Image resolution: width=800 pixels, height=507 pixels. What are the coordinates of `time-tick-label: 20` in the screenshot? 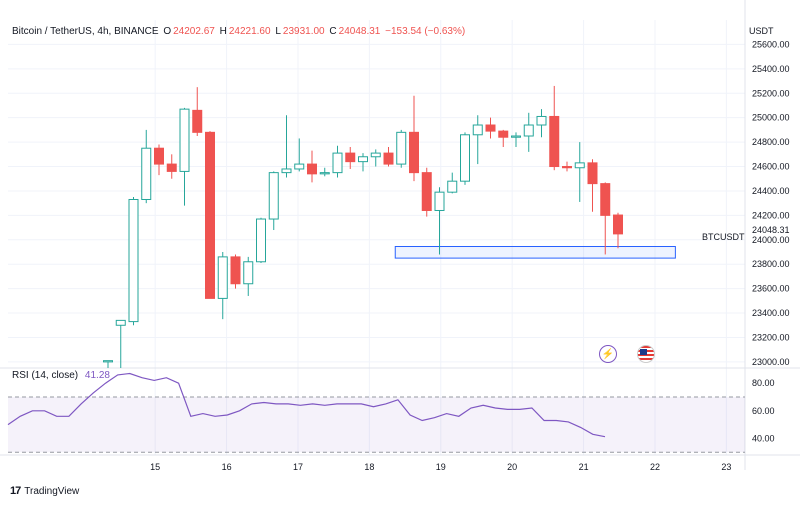 It's located at (512, 467).